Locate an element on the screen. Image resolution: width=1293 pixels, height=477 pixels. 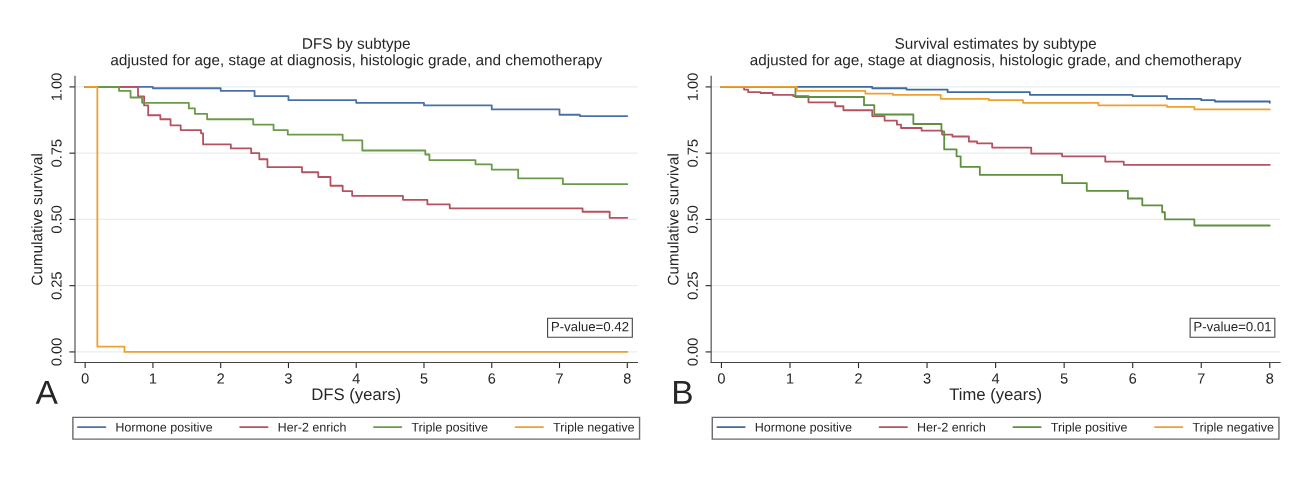
x-axis-title: DFS (years) is located at coordinates (356, 395).